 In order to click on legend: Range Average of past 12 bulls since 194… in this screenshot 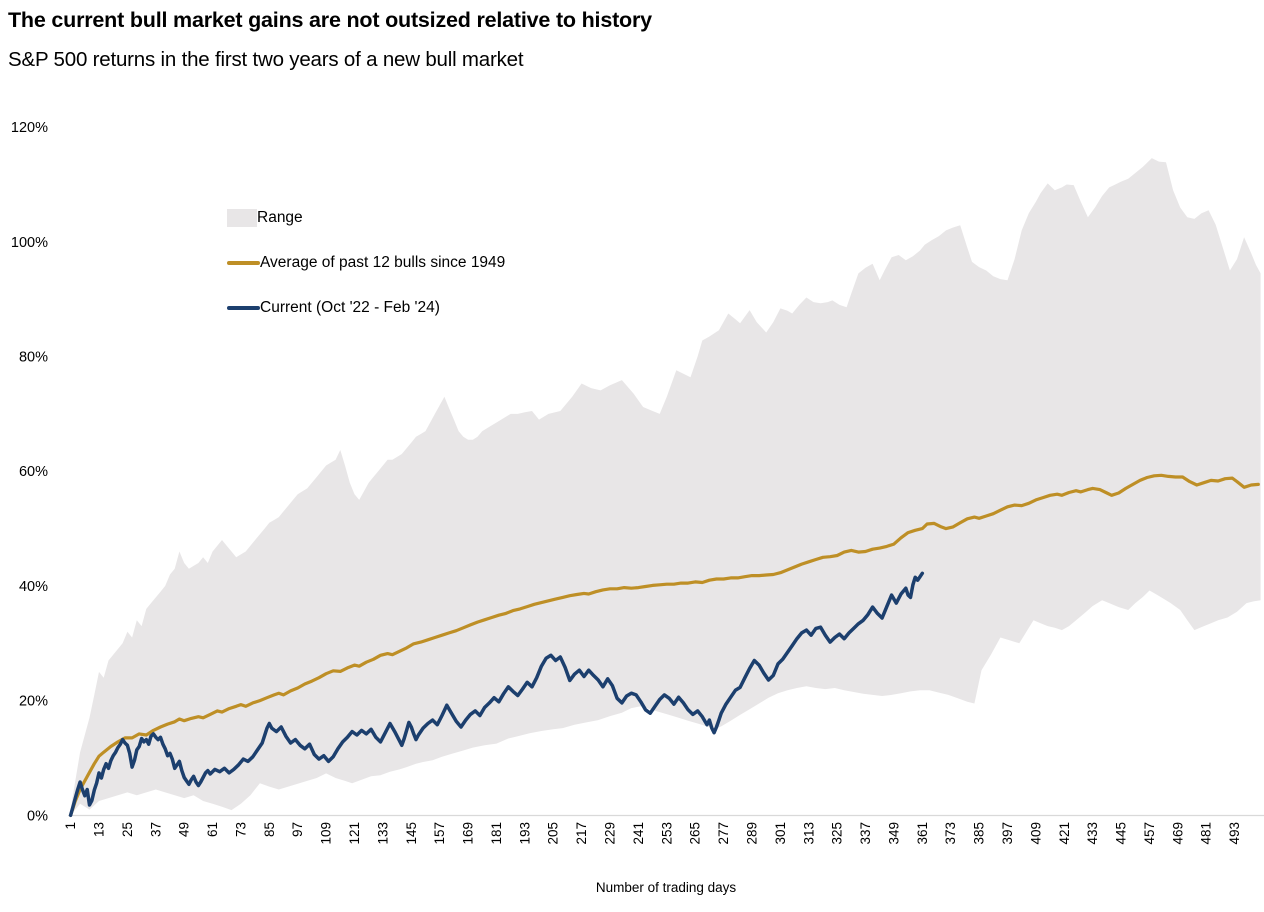, I will do `click(366, 273)`.